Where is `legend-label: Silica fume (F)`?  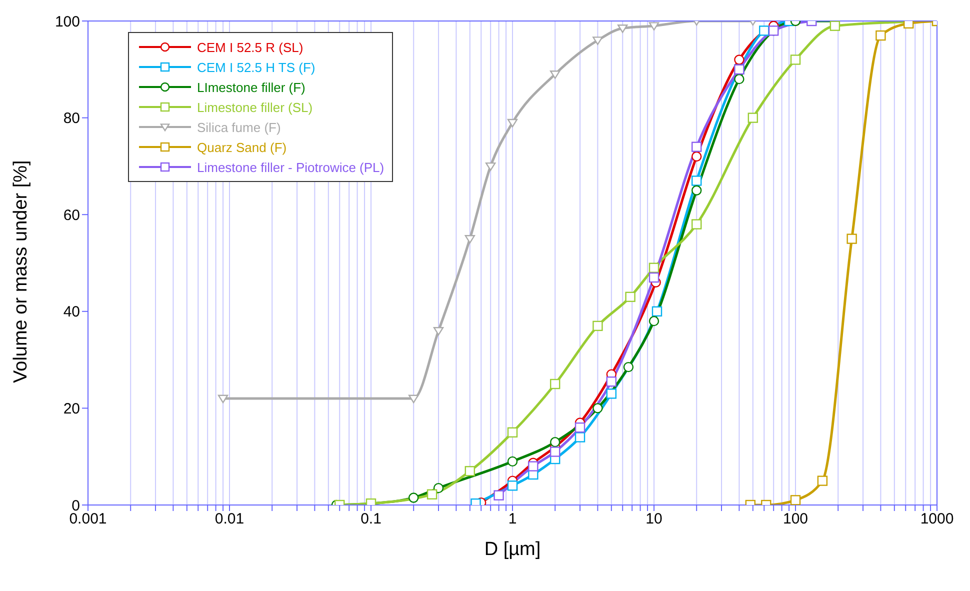
legend-label: Silica fume (F) is located at coordinates (239, 127).